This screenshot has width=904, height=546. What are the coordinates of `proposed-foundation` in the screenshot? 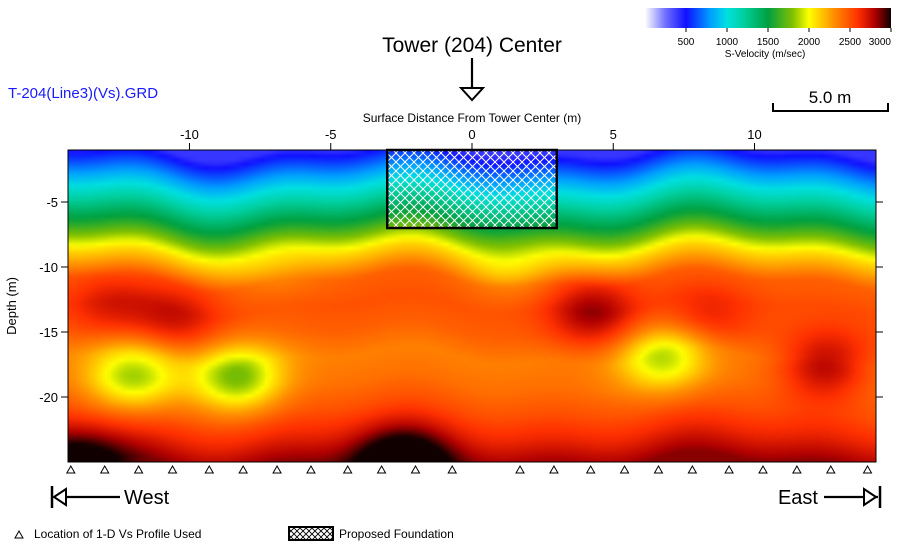 It's located at (472, 189).